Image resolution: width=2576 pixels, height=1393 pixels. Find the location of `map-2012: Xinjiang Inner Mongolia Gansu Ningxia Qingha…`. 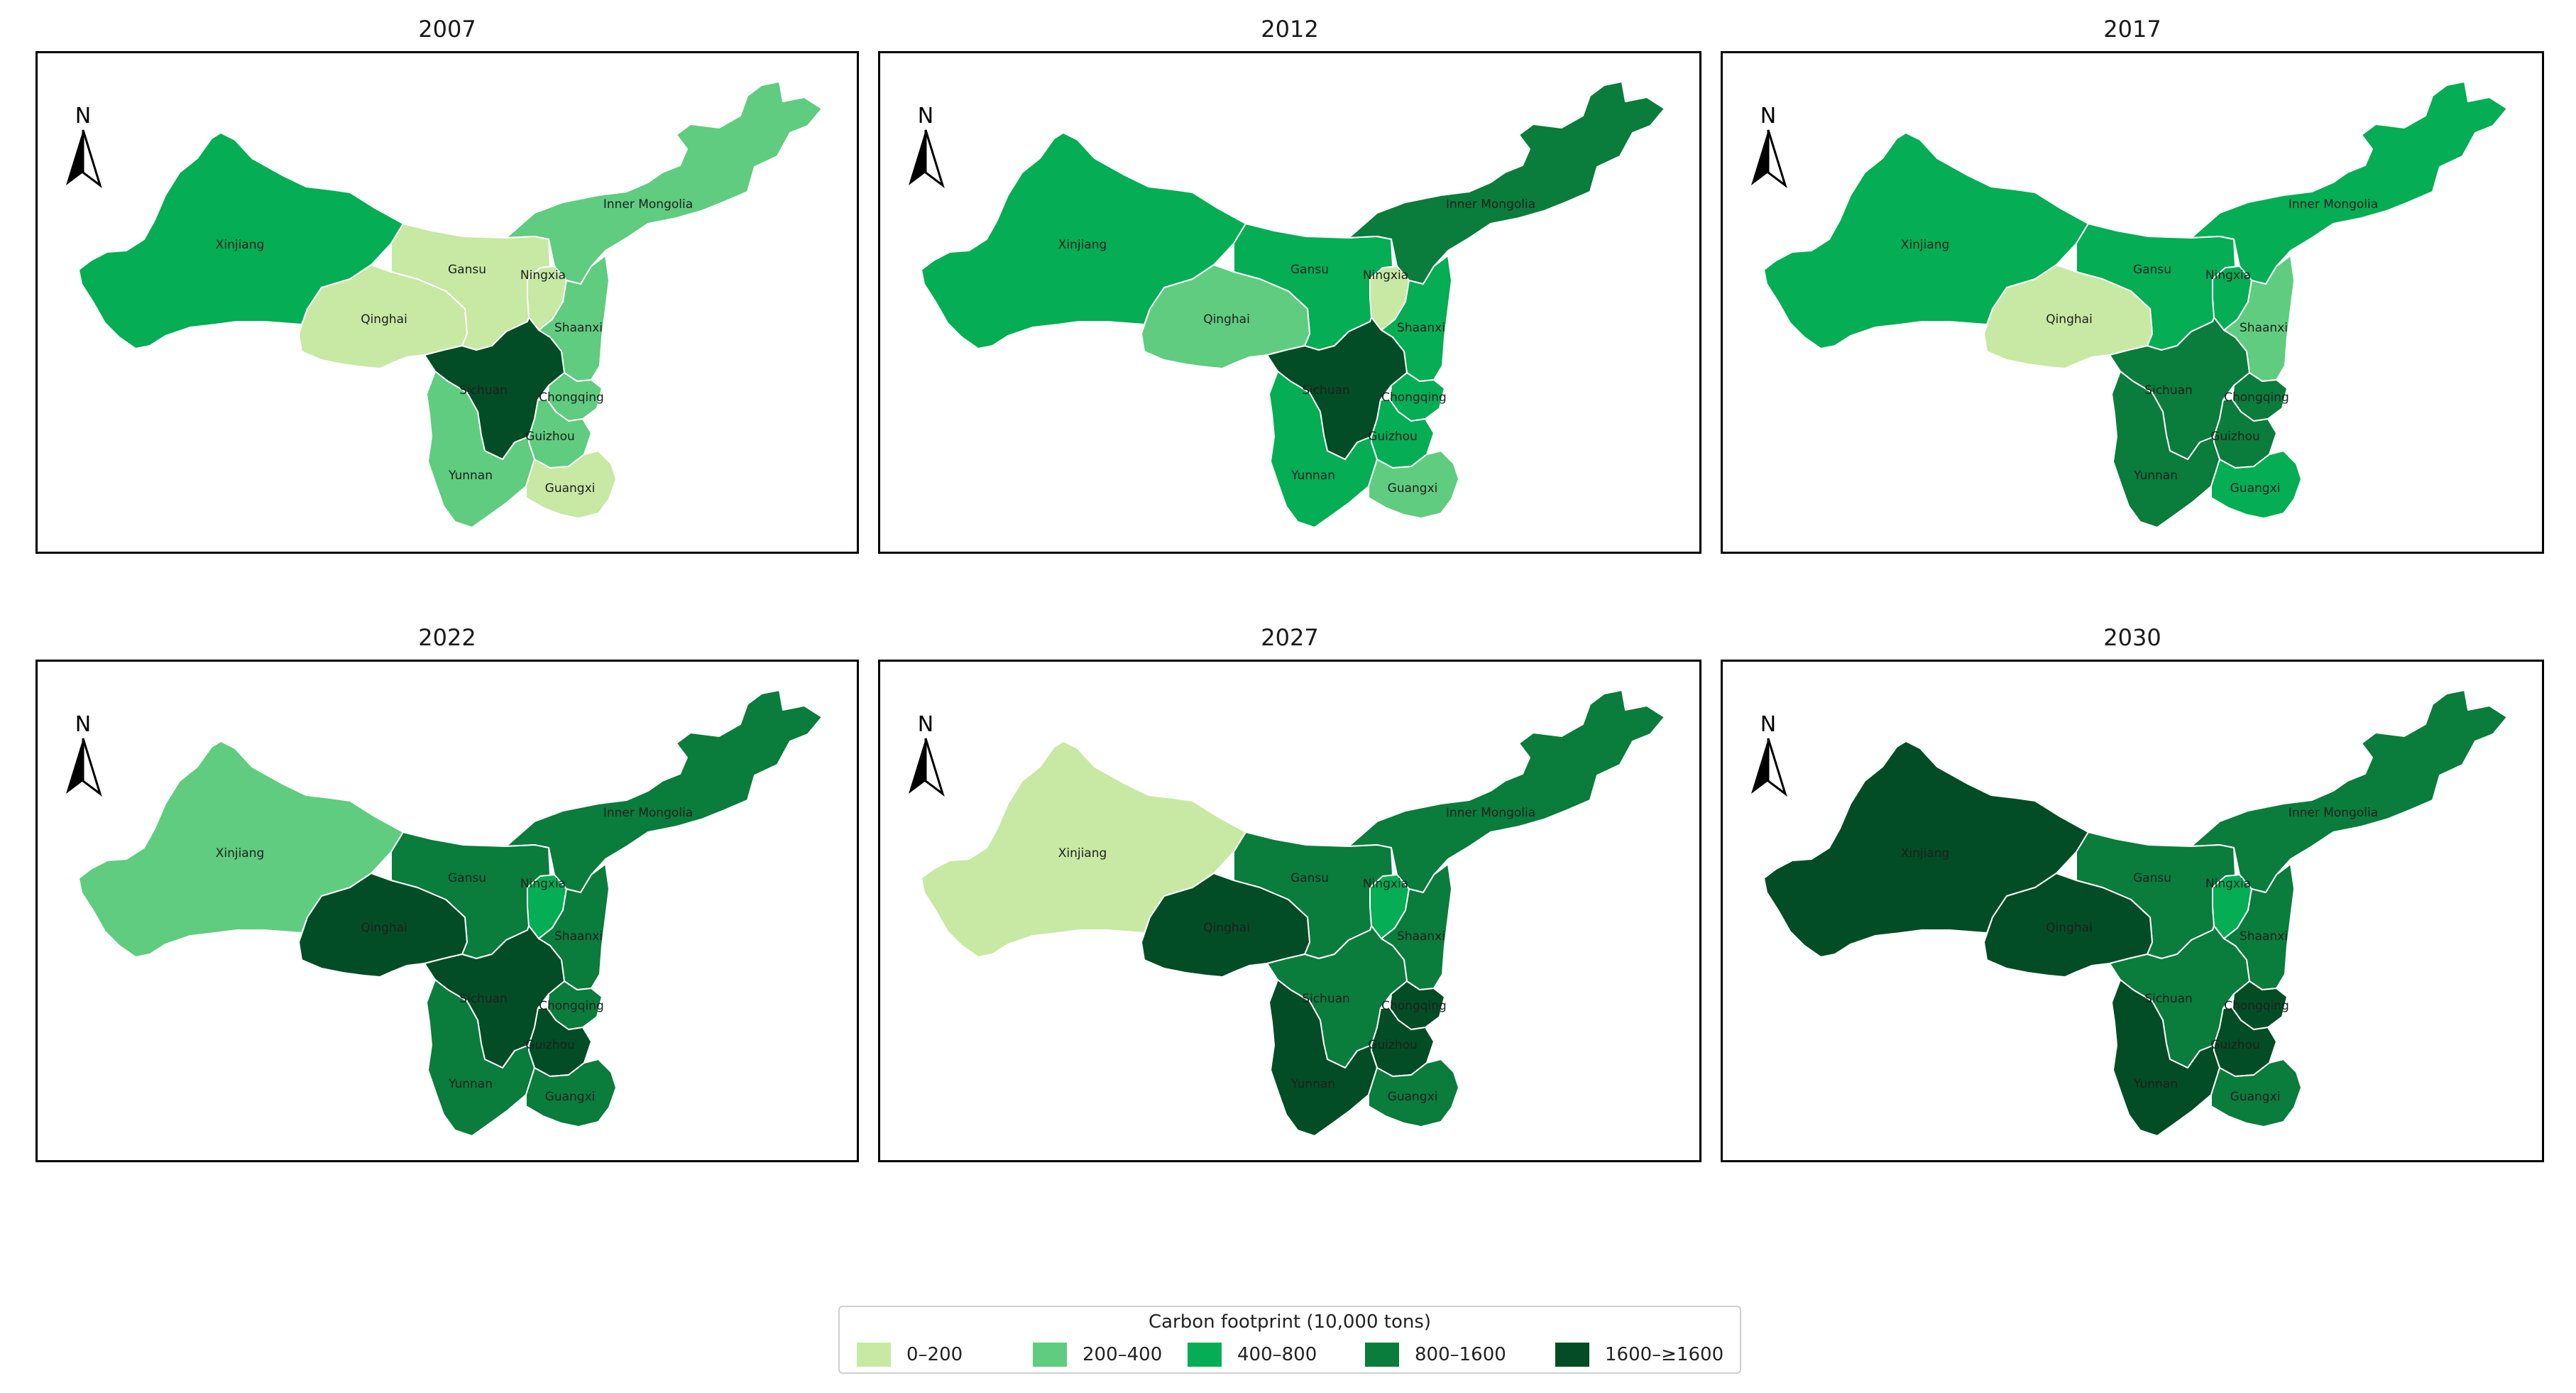

map-2012: Xinjiang Inner Mongolia Gansu Ningxia Qingha… is located at coordinates (1287, 304).